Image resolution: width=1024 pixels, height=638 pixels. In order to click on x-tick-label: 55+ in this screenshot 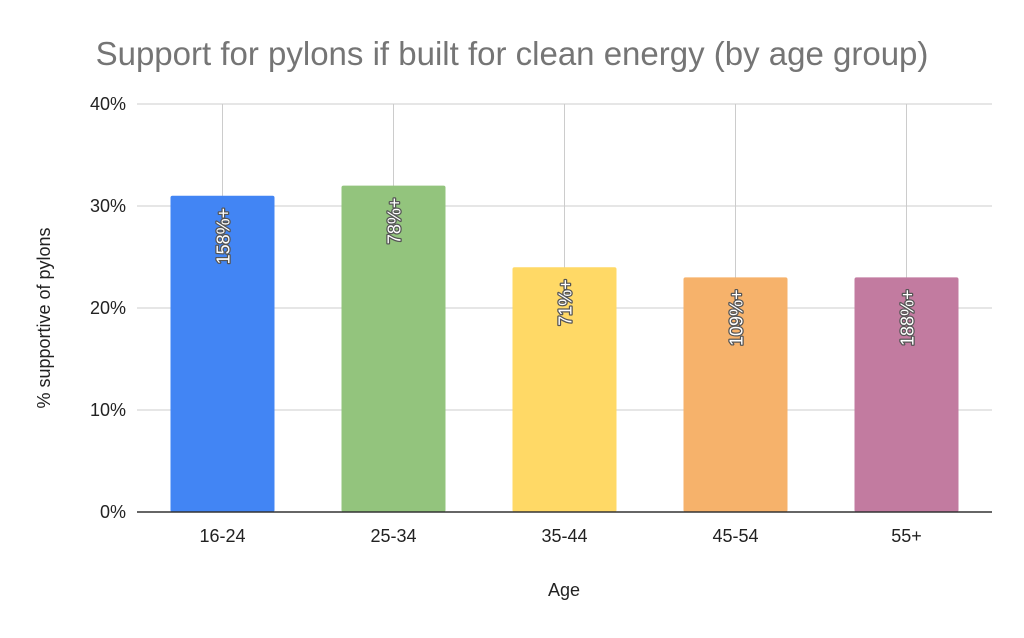, I will do `click(906, 536)`.